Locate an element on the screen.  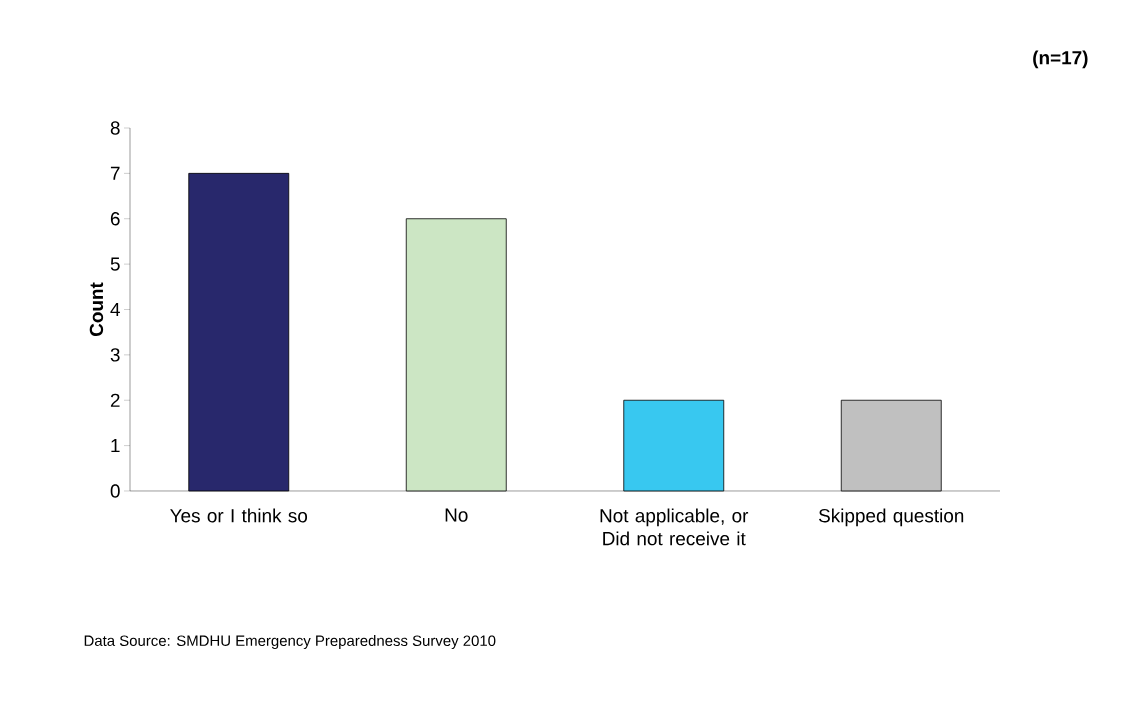
y-tick-label: 4 is located at coordinates (115, 309).